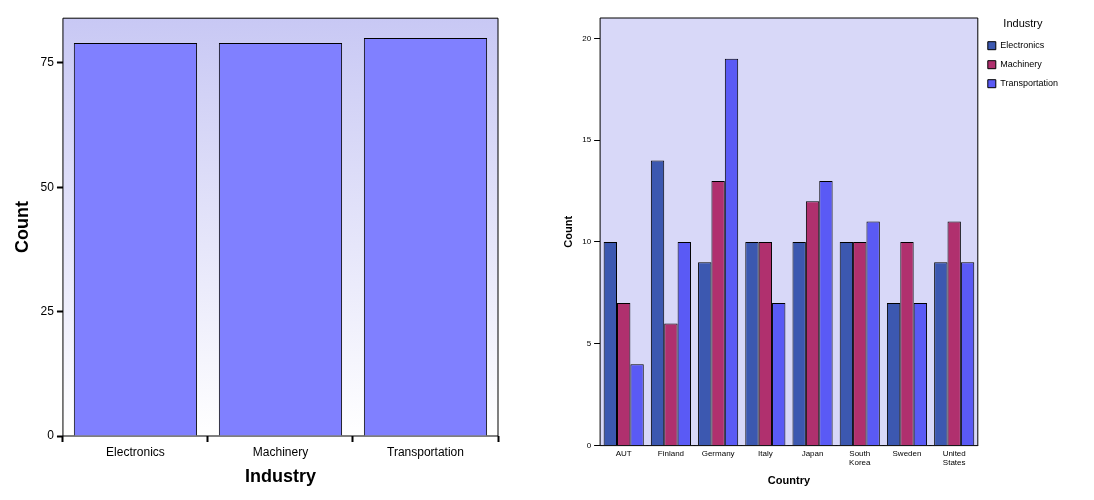  I want to click on y-tick-label: 25, so click(47, 310).